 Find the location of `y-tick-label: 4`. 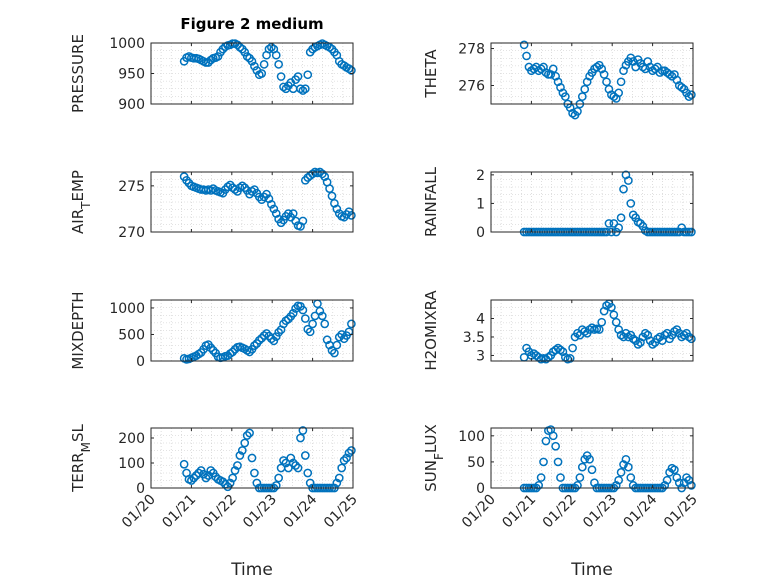

y-tick-label: 4 is located at coordinates (480, 319).